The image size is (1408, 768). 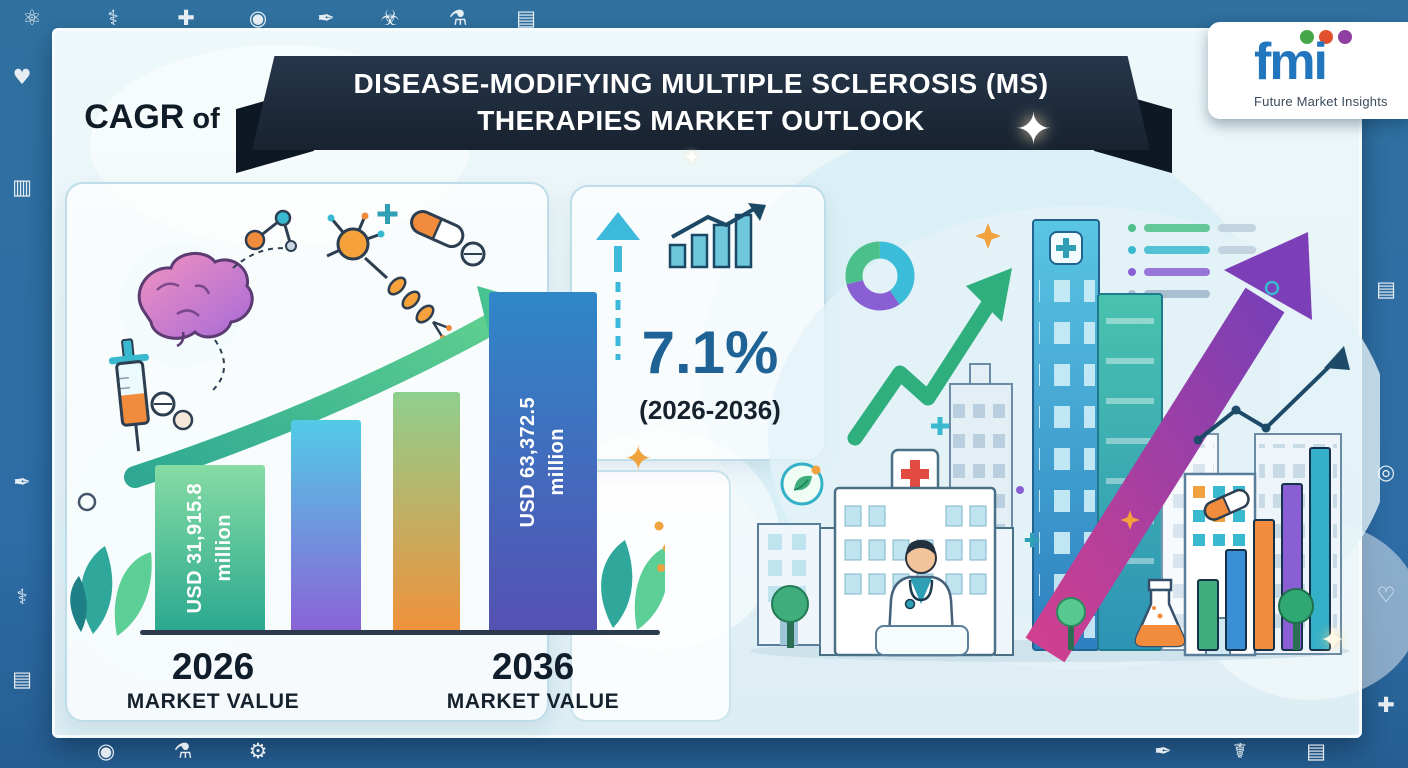 What do you see at coordinates (1307, 37) in the screenshot?
I see `logo-dot-green` at bounding box center [1307, 37].